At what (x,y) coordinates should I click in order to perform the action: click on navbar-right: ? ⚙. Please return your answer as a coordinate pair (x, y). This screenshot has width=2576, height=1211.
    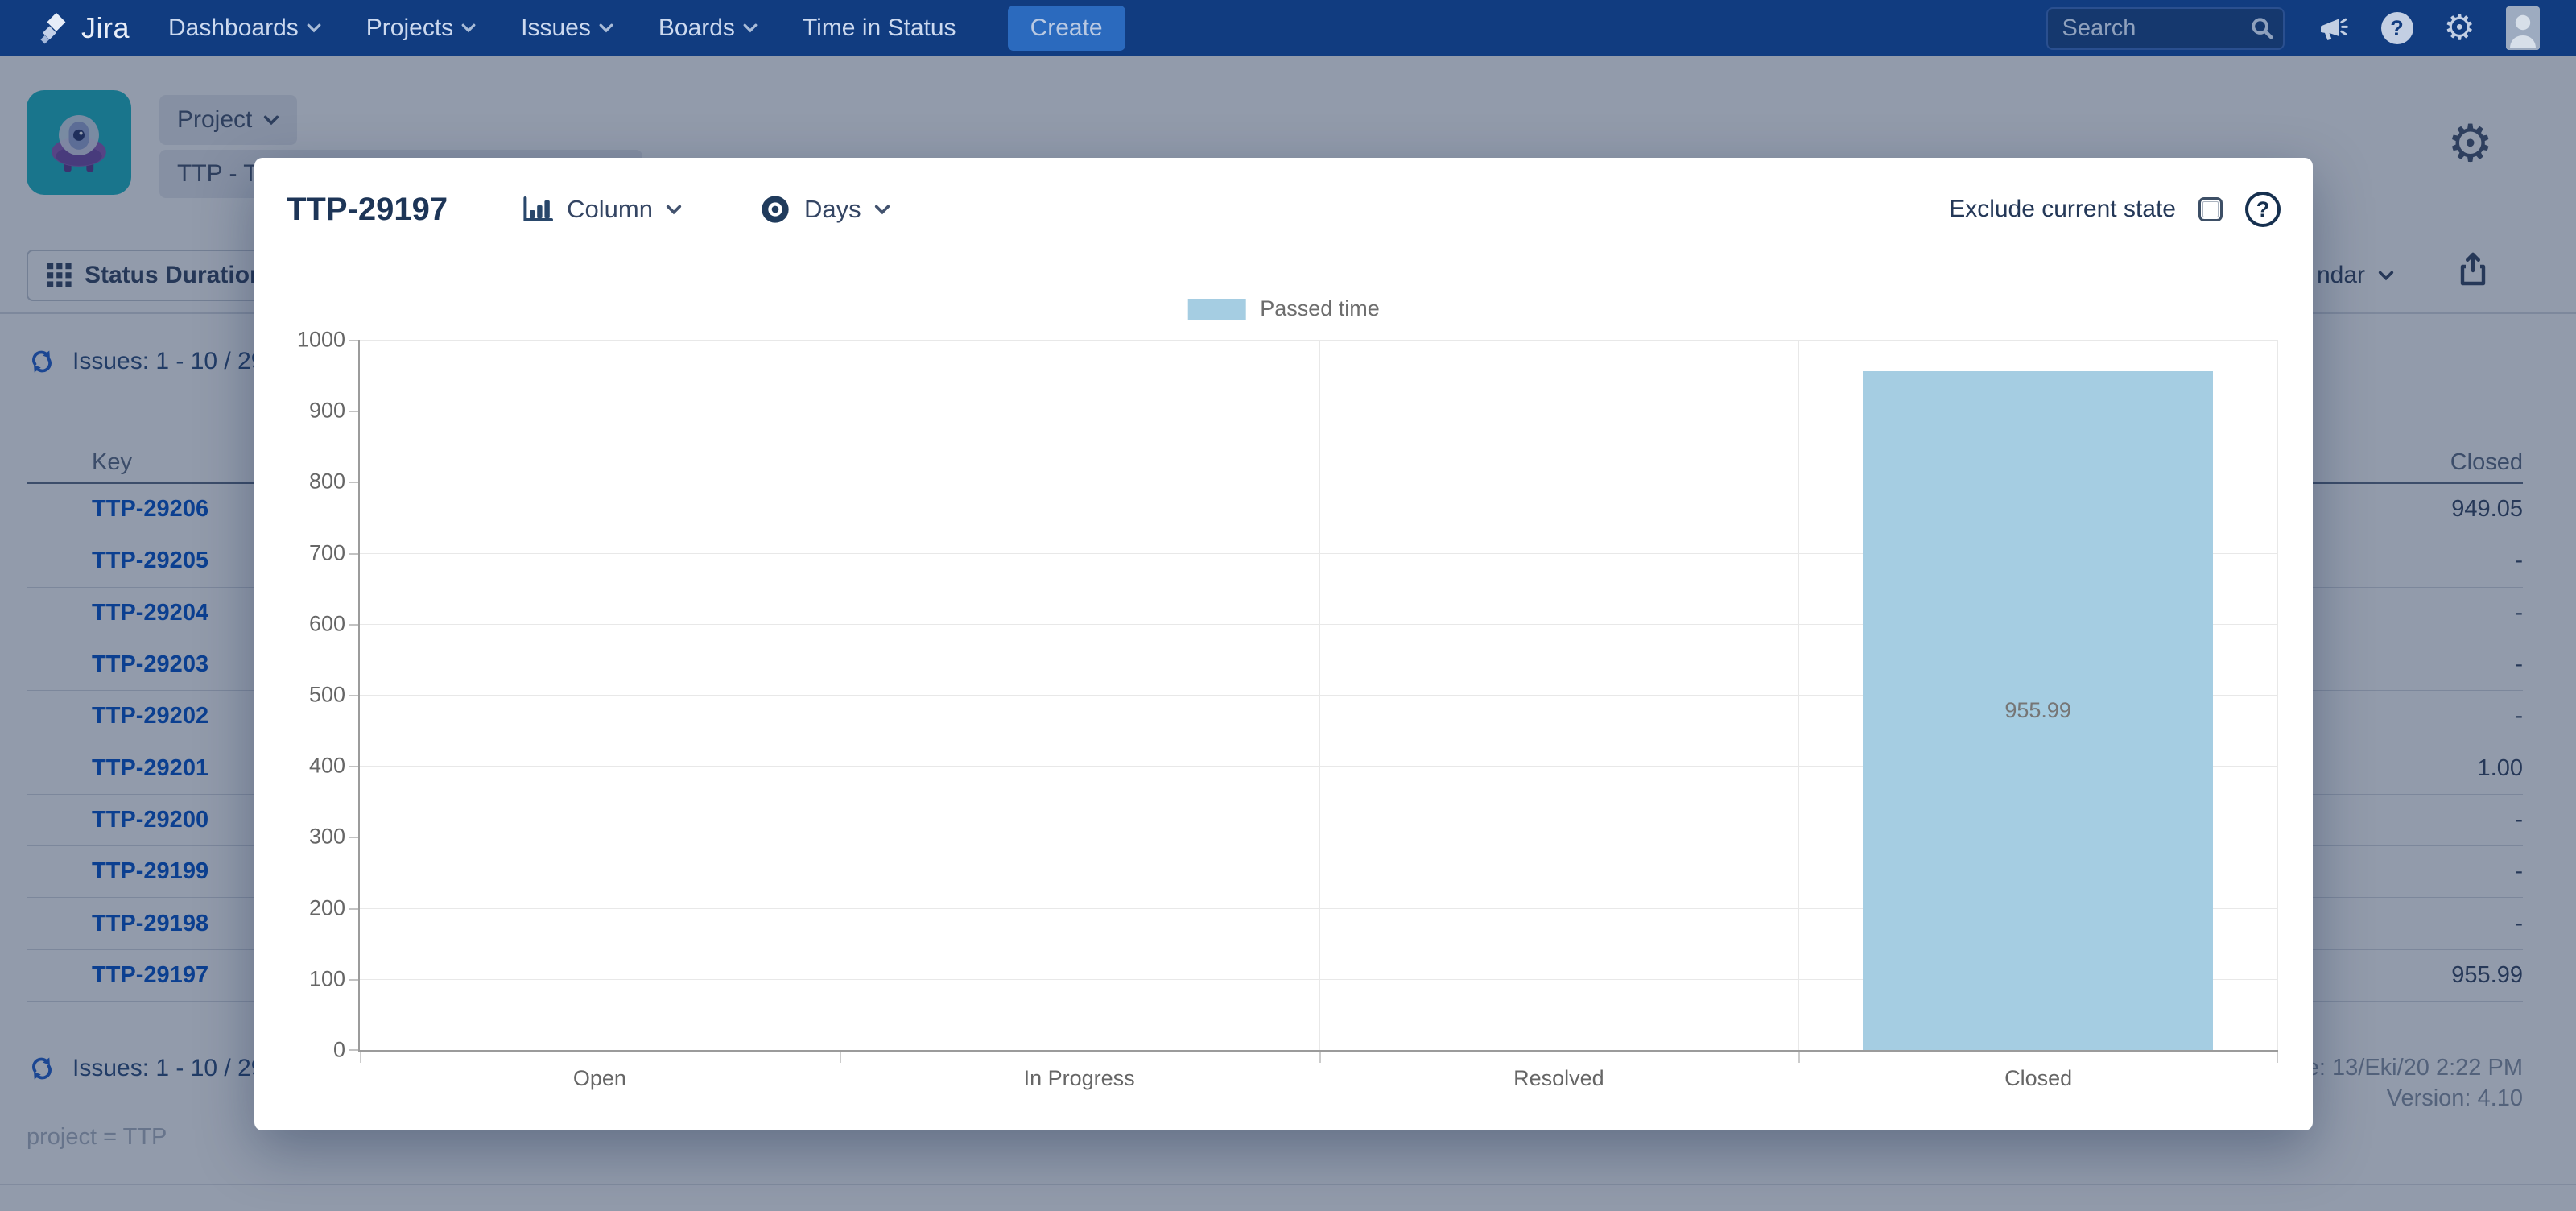
    Looking at the image, I should click on (2293, 28).